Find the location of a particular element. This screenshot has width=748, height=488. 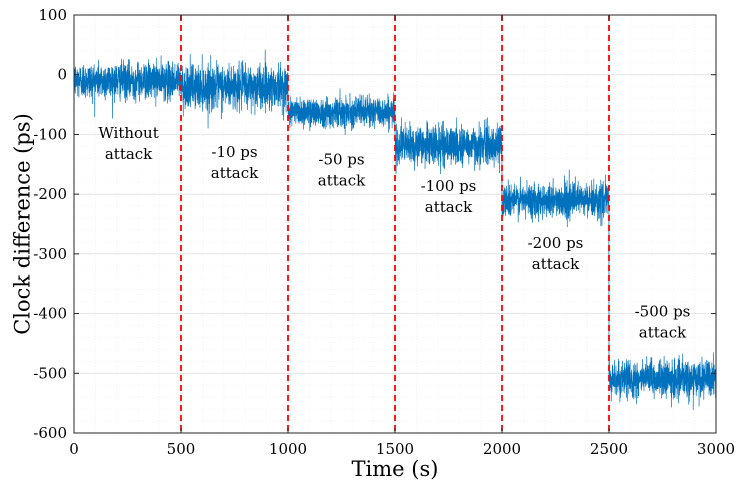

annotation-label: Without attack is located at coordinates (128, 143).